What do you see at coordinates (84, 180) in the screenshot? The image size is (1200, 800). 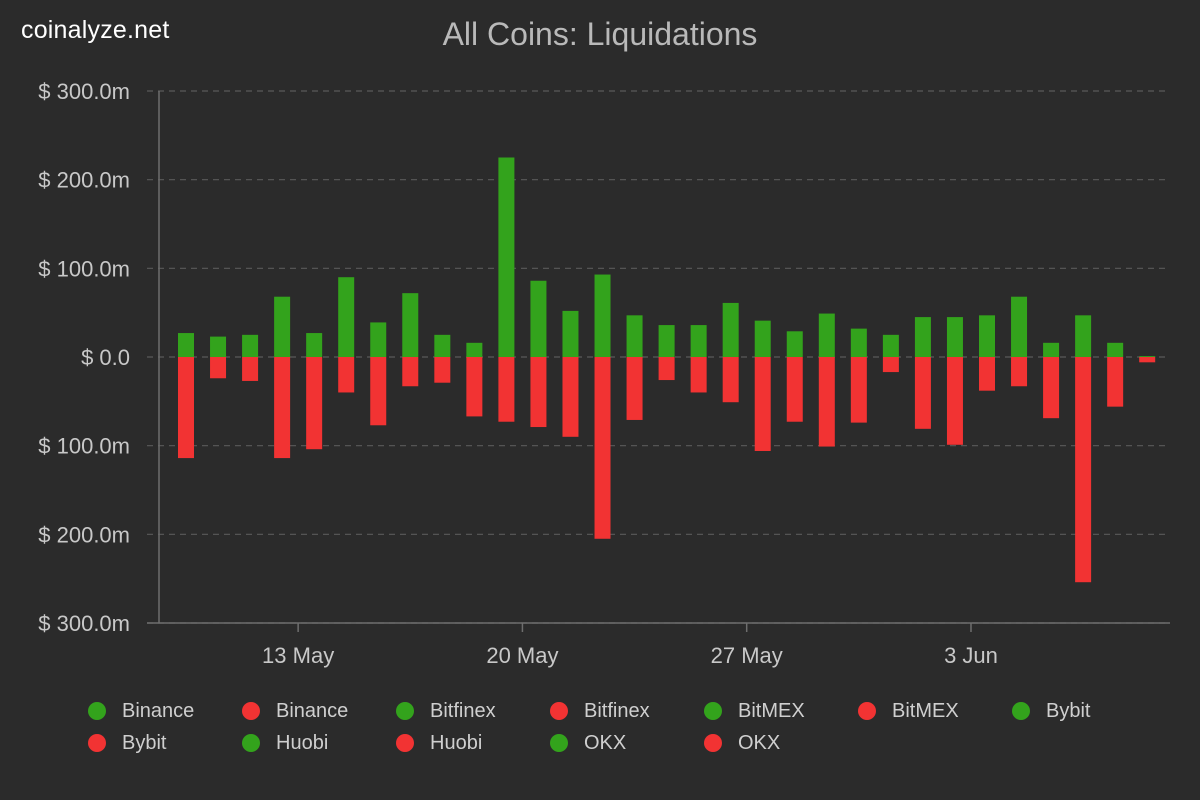 I see `y-tick-label: $ 200.0m` at bounding box center [84, 180].